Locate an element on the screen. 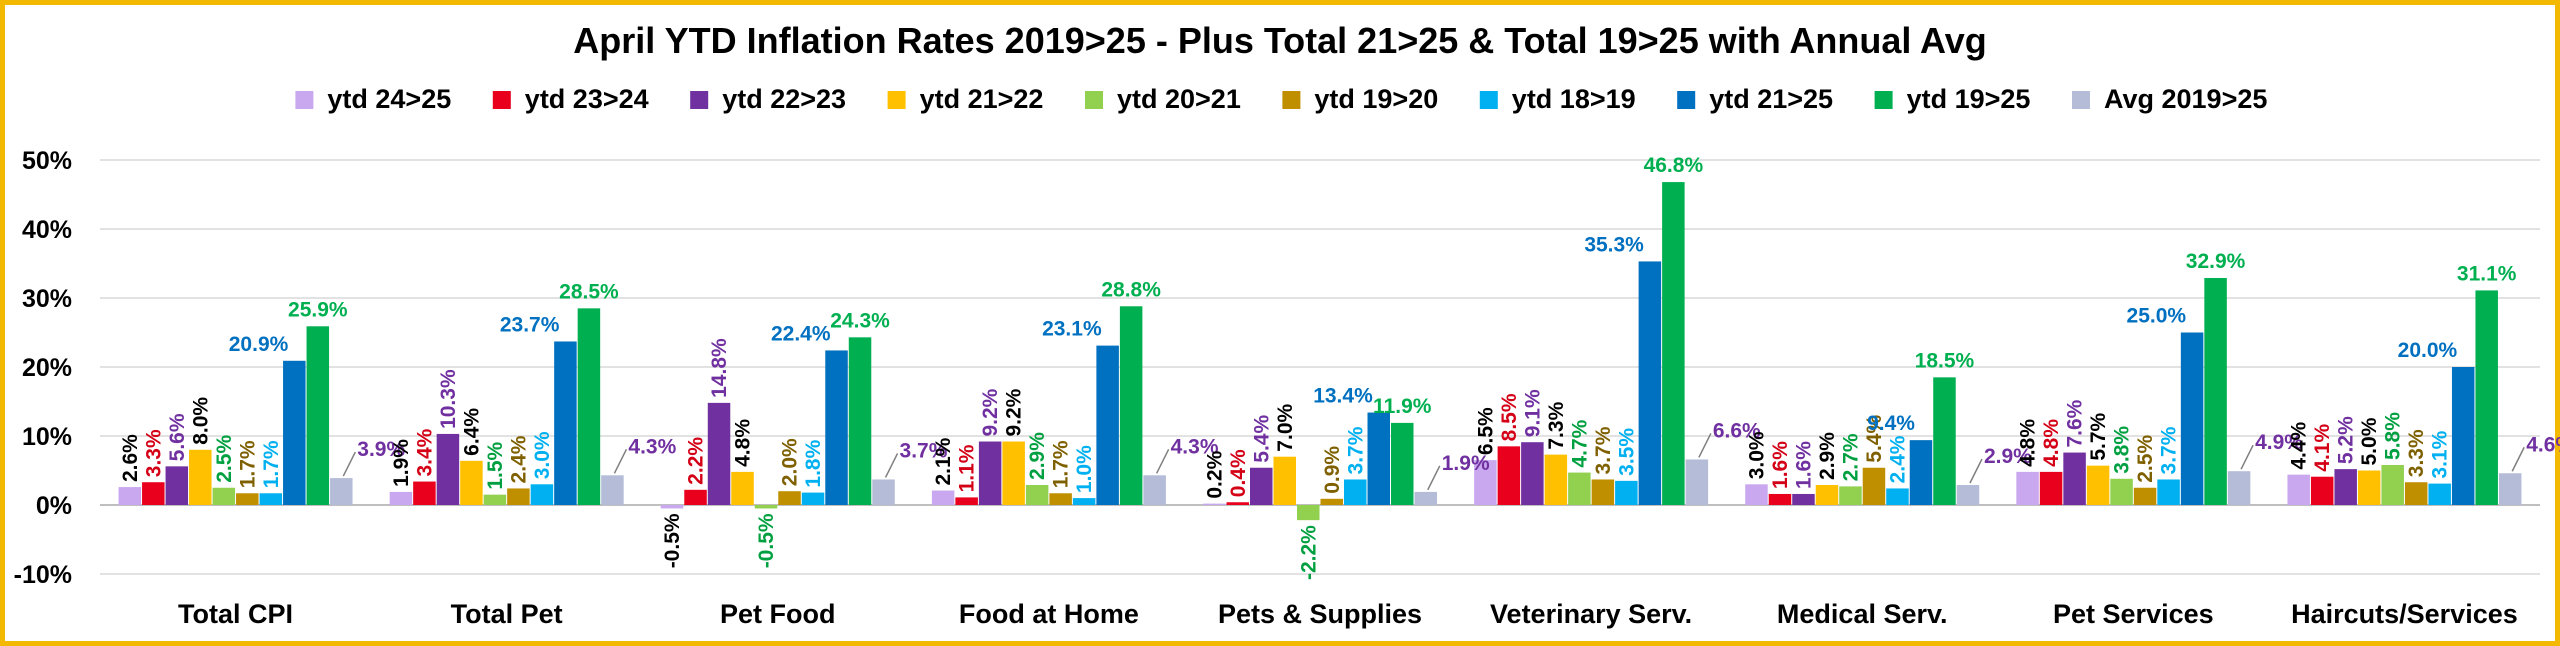  data-label: 7.0% is located at coordinates (1285, 428).